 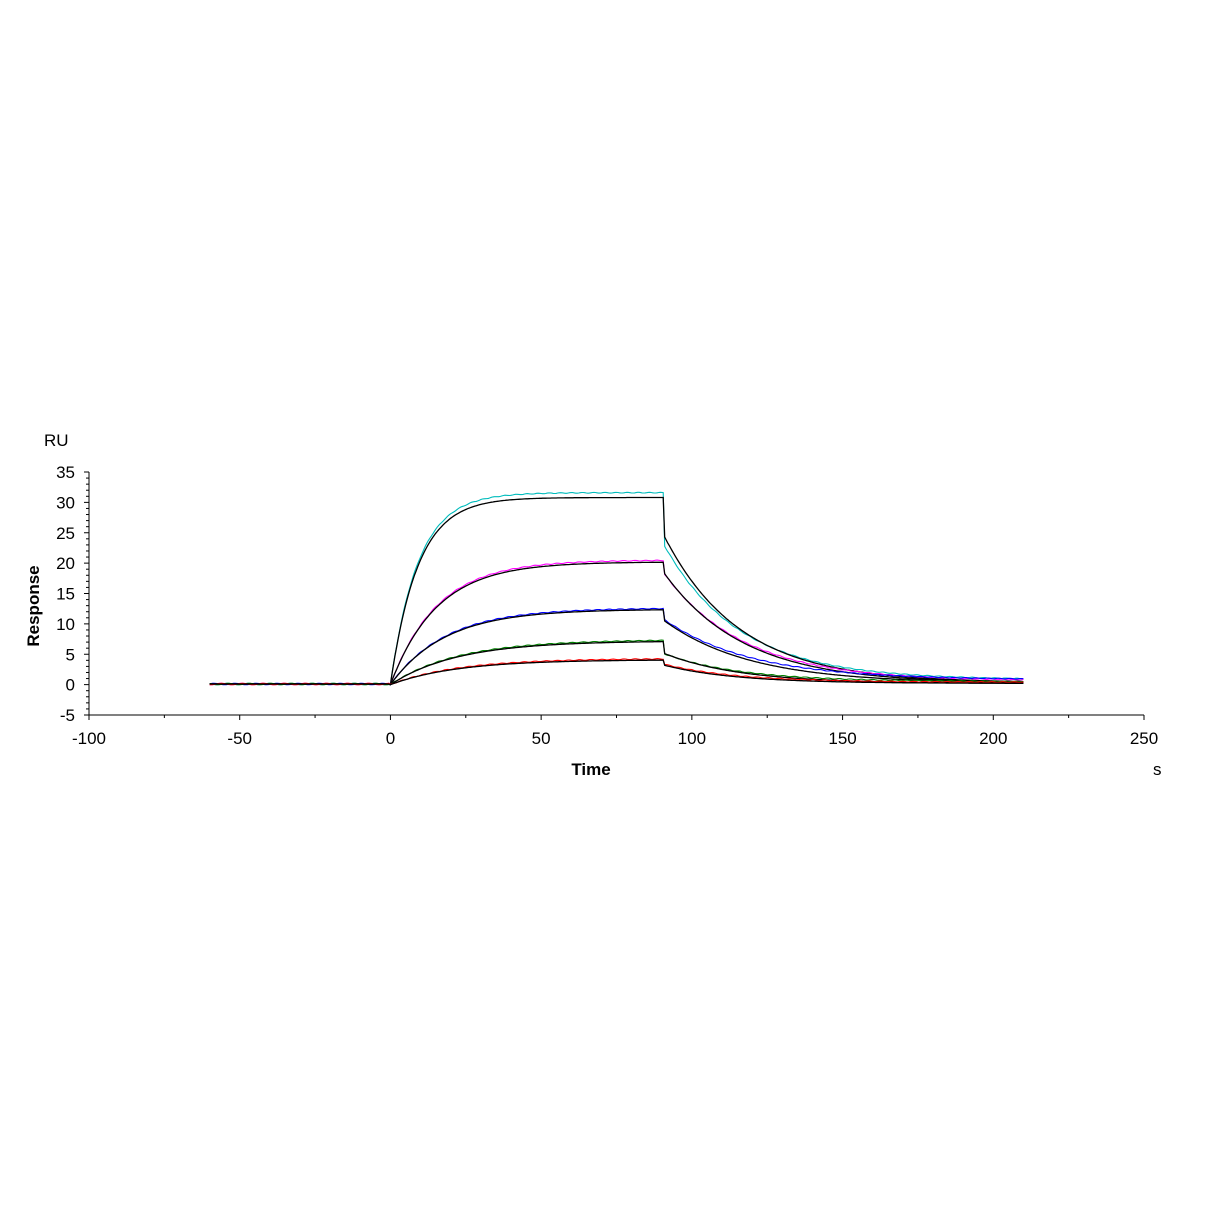 I want to click on x-tick-label: 0, so click(x=390, y=738).